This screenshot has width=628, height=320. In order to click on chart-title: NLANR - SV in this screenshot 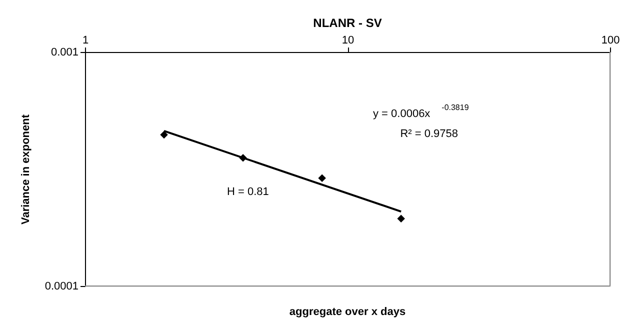, I will do `click(347, 23)`.